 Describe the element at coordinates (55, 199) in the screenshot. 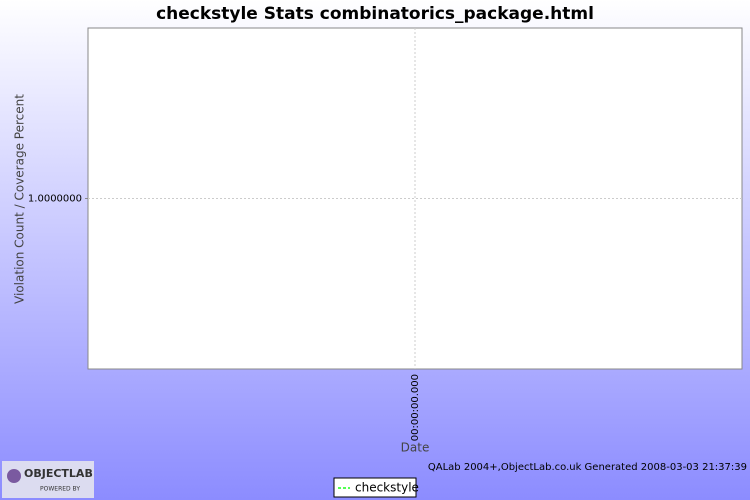

I see `y-tick-label: 1.0000000` at that location.